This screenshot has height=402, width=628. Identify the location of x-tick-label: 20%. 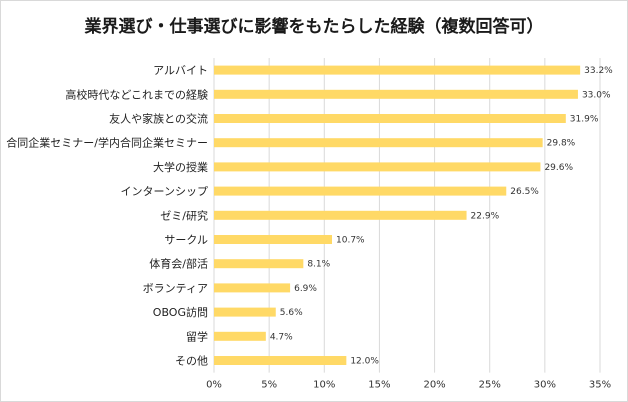
(434, 385).